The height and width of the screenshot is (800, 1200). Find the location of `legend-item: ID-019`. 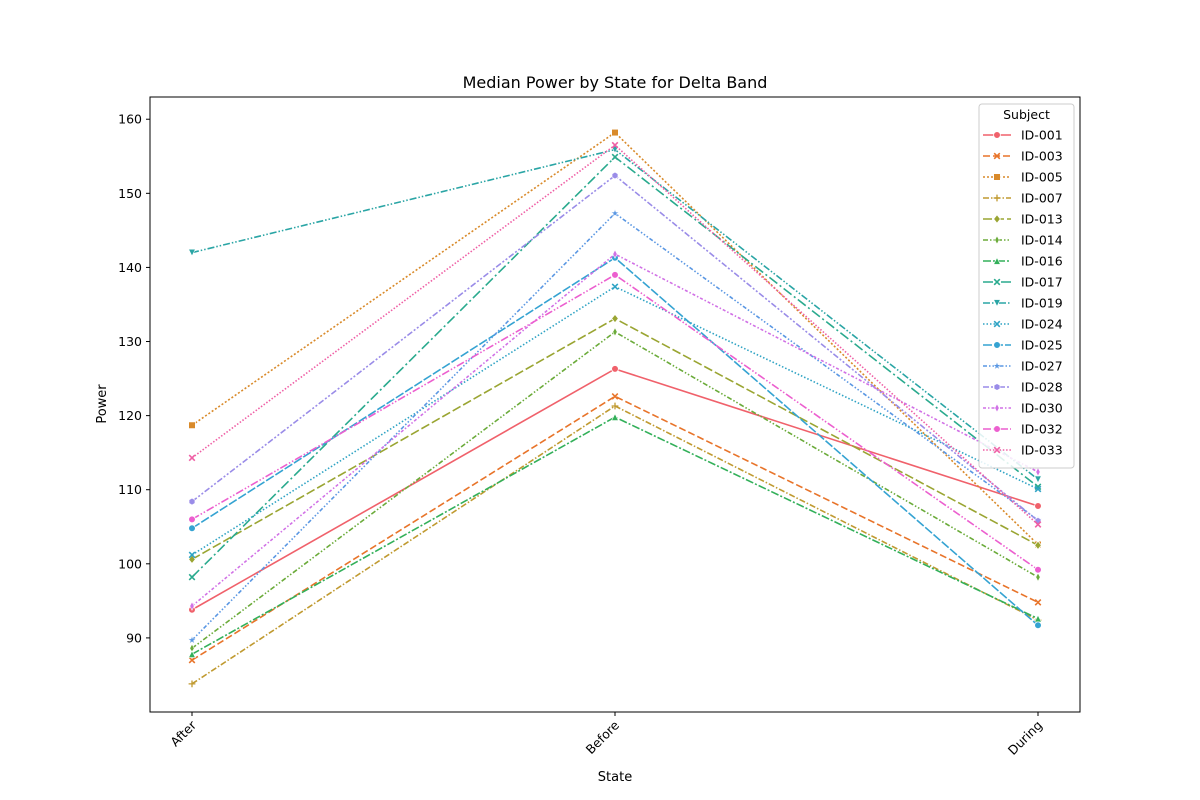

legend-item: ID-019 is located at coordinates (1023, 303).